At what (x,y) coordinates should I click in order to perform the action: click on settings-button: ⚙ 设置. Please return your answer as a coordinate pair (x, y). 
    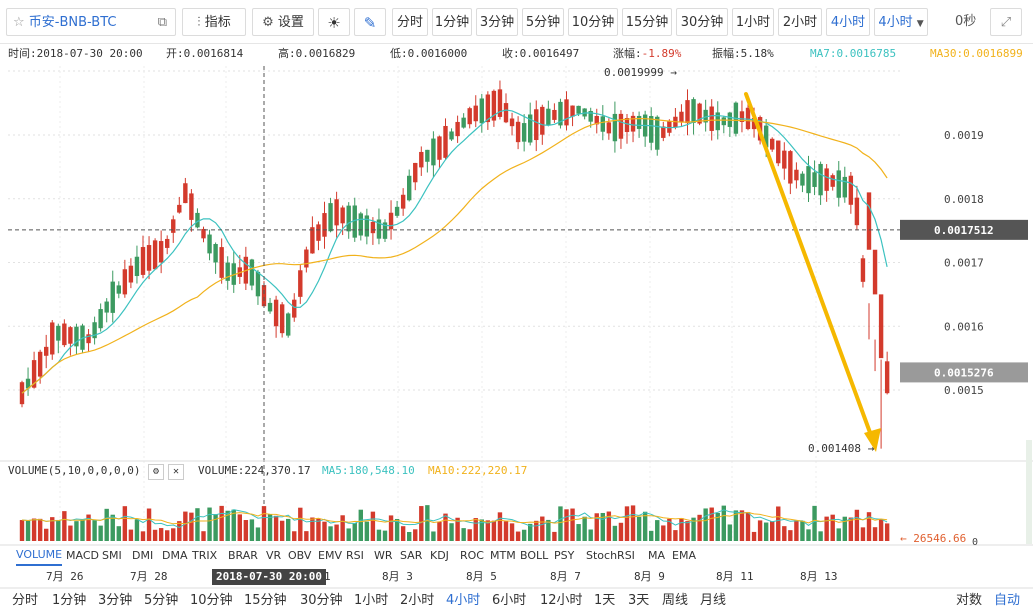
    Looking at the image, I should click on (283, 22).